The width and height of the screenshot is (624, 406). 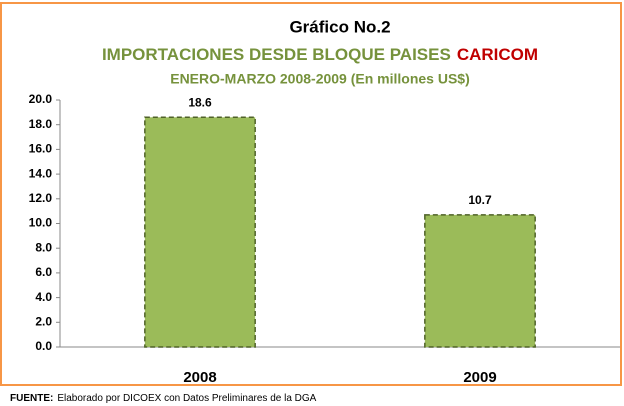 What do you see at coordinates (41, 99) in the screenshot?
I see `y-tick-label: 20.0` at bounding box center [41, 99].